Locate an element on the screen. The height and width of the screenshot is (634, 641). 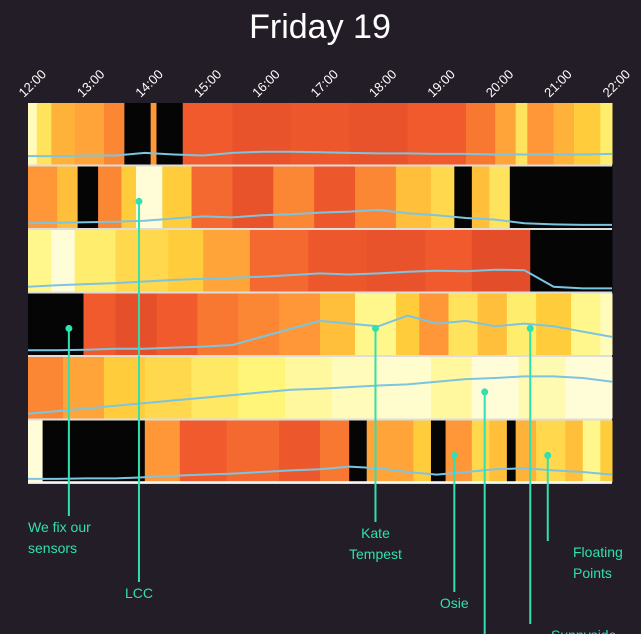
x-tick-label: 22:00 is located at coordinates (617, 84).